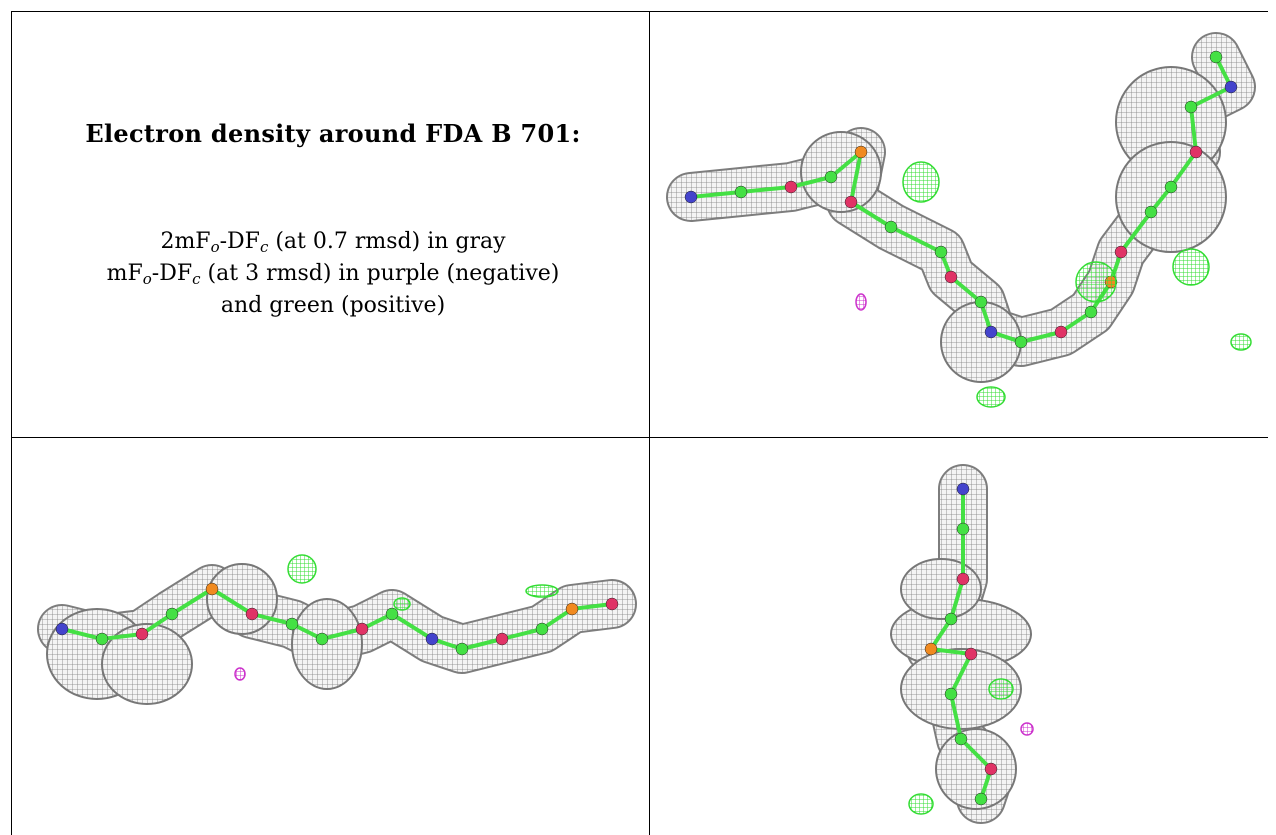 The image size is (1276, 835). What do you see at coordinates (649, 423) in the screenshot?
I see `grid-line-center` at bounding box center [649, 423].